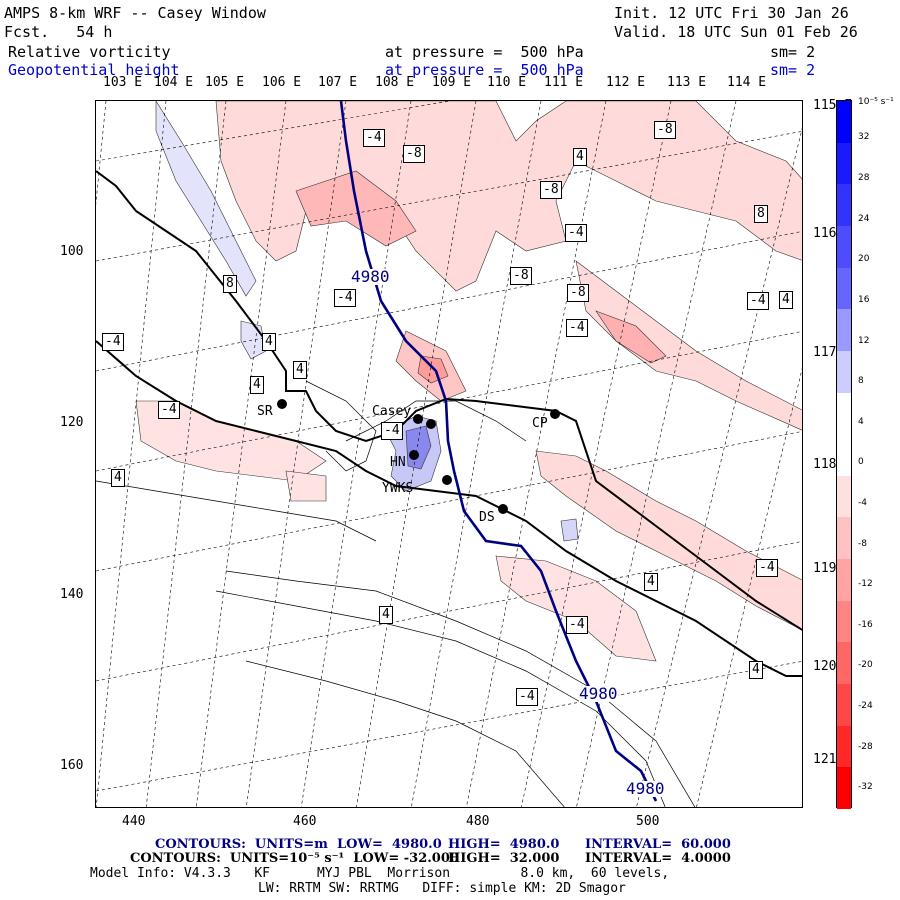 This screenshot has height=900, width=900. What do you see at coordinates (861, 381) in the screenshot?
I see `colorbar-label: 8` at bounding box center [861, 381].